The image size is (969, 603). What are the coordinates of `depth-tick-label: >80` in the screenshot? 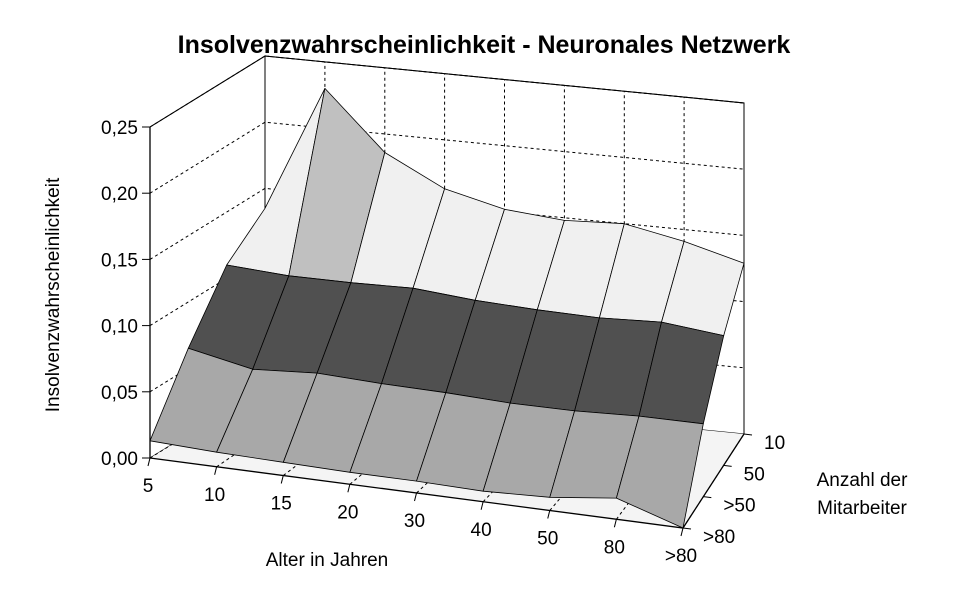 It's located at (719, 537).